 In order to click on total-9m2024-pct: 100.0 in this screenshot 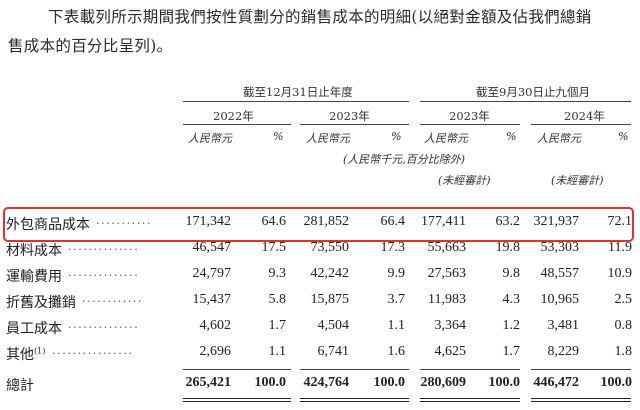, I will do `click(616, 382)`.